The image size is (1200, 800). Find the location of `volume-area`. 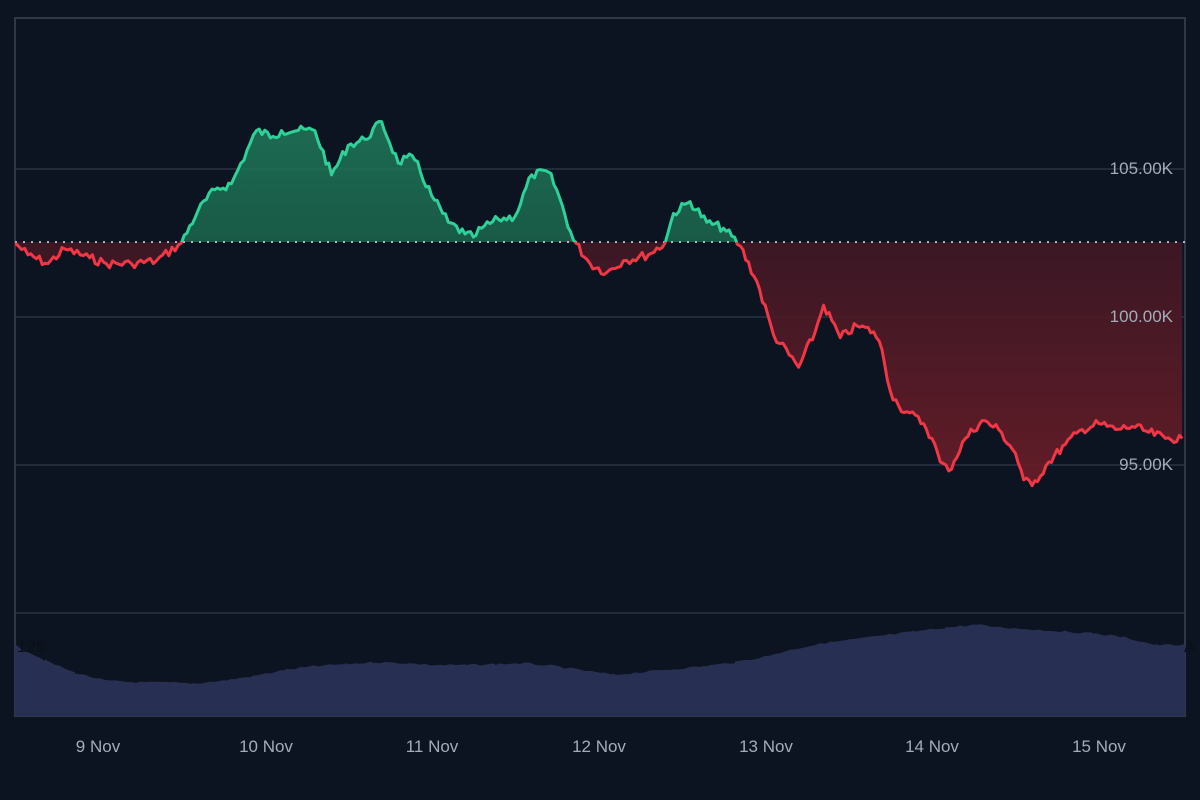

volume-area is located at coordinates (600, 670).